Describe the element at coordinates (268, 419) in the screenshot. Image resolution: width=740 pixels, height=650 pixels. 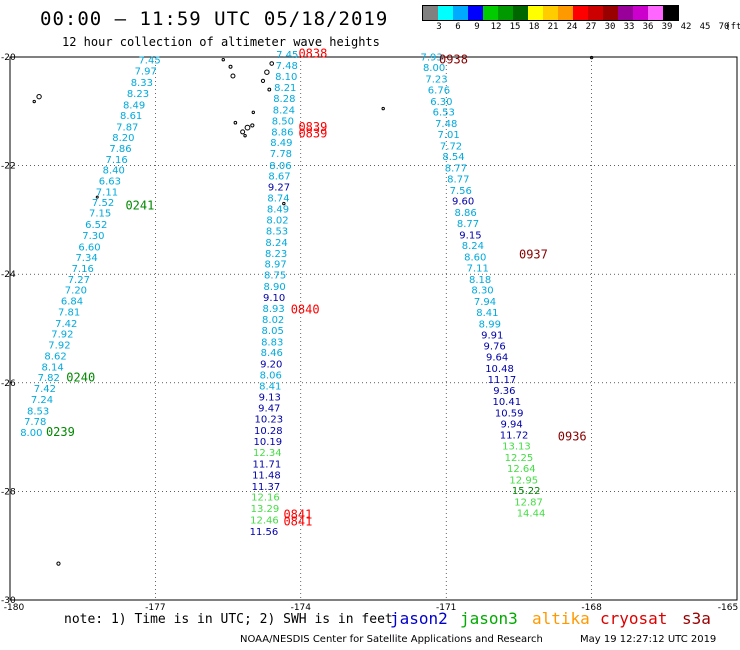
I see `wave-height-value: 10.23` at that location.